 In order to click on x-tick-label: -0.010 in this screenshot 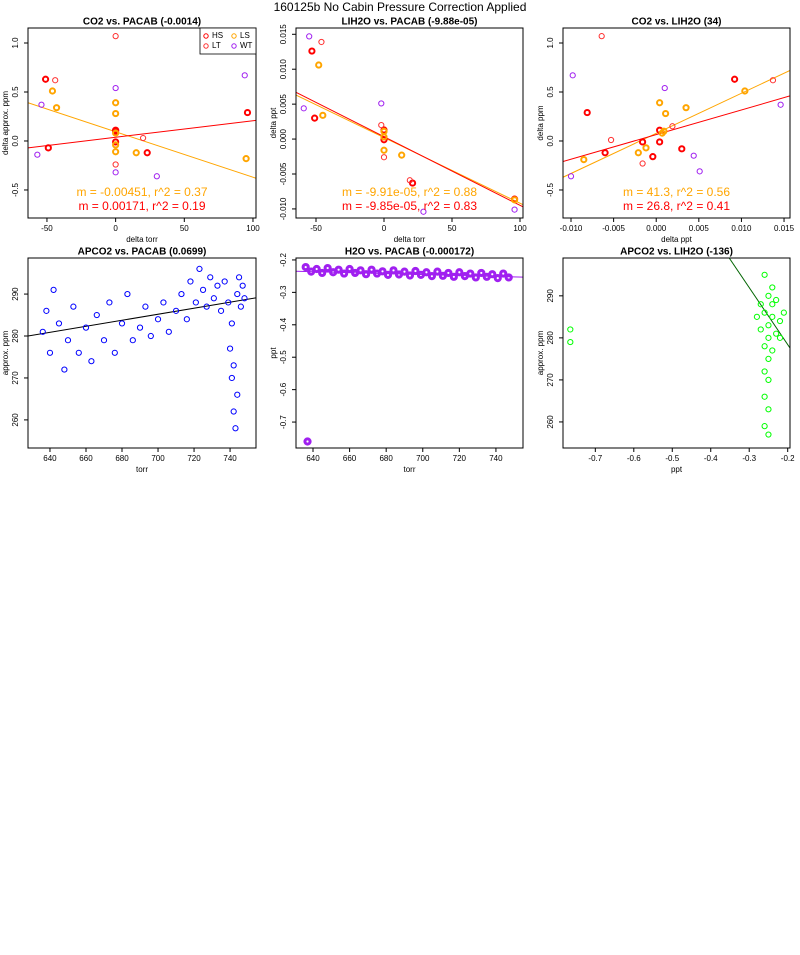, I will do `click(571, 228)`.